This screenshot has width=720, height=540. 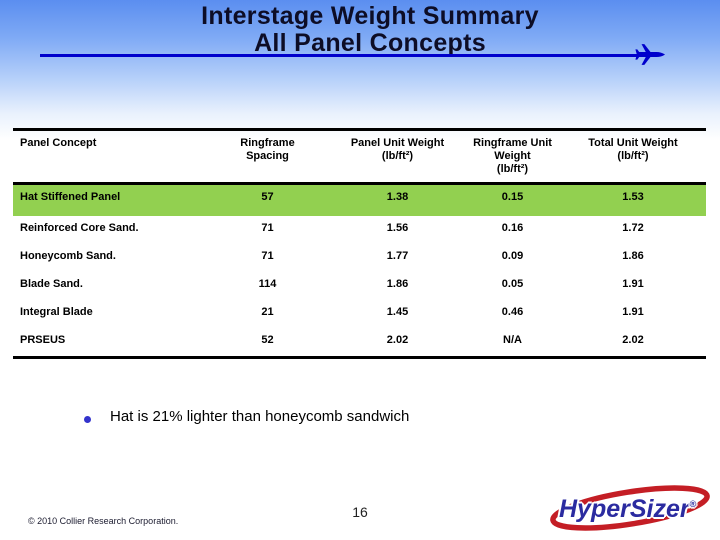 What do you see at coordinates (359, 129) in the screenshot?
I see `table-top-border` at bounding box center [359, 129].